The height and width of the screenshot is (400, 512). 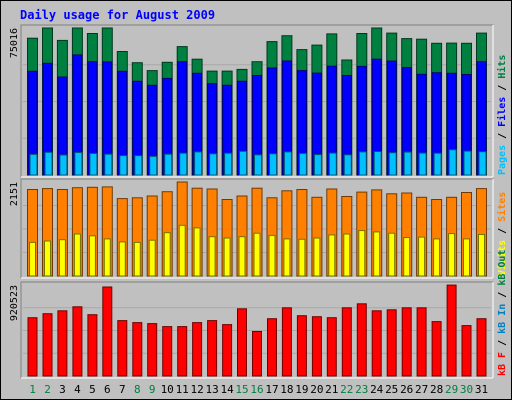 I want to click on legend-entry: Sites, so click(x=502, y=207).